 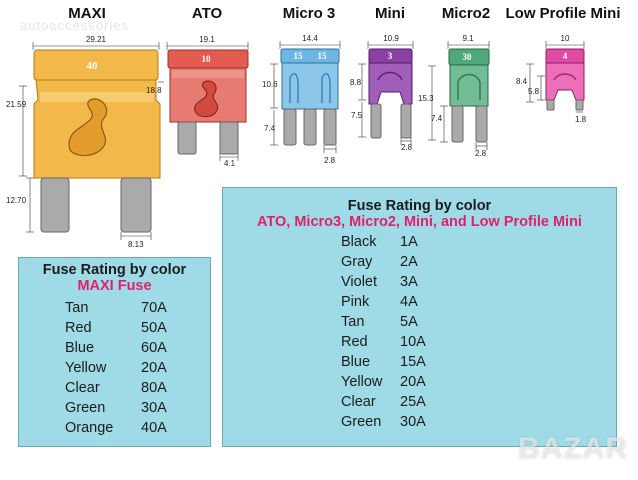 What do you see at coordinates (137, 328) in the screenshot?
I see `list-item: Red 50A` at bounding box center [137, 328].